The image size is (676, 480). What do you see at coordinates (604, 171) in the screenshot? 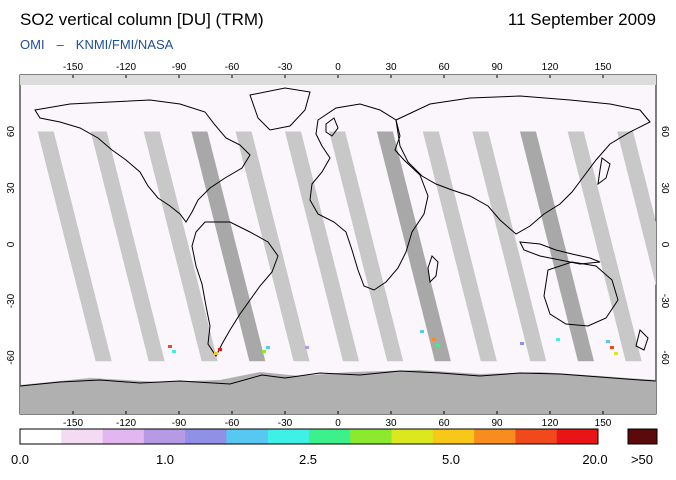
I see `japan-coast` at bounding box center [604, 171].